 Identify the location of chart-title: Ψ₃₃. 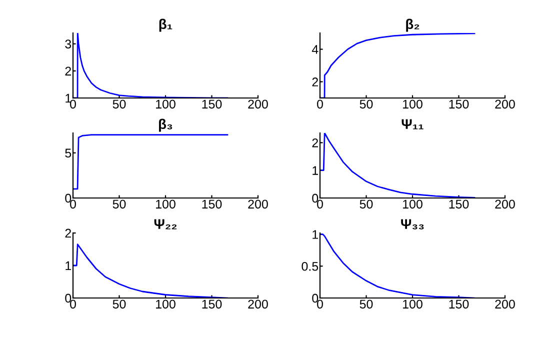
(412, 224).